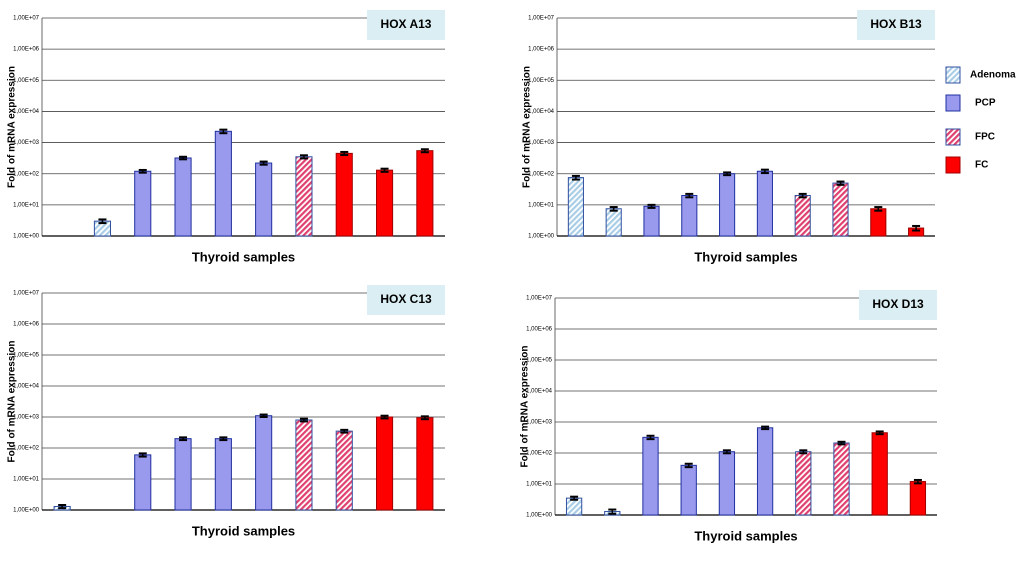 The image size is (1024, 563). What do you see at coordinates (985, 137) in the screenshot?
I see `legend-label: FPC` at bounding box center [985, 137].